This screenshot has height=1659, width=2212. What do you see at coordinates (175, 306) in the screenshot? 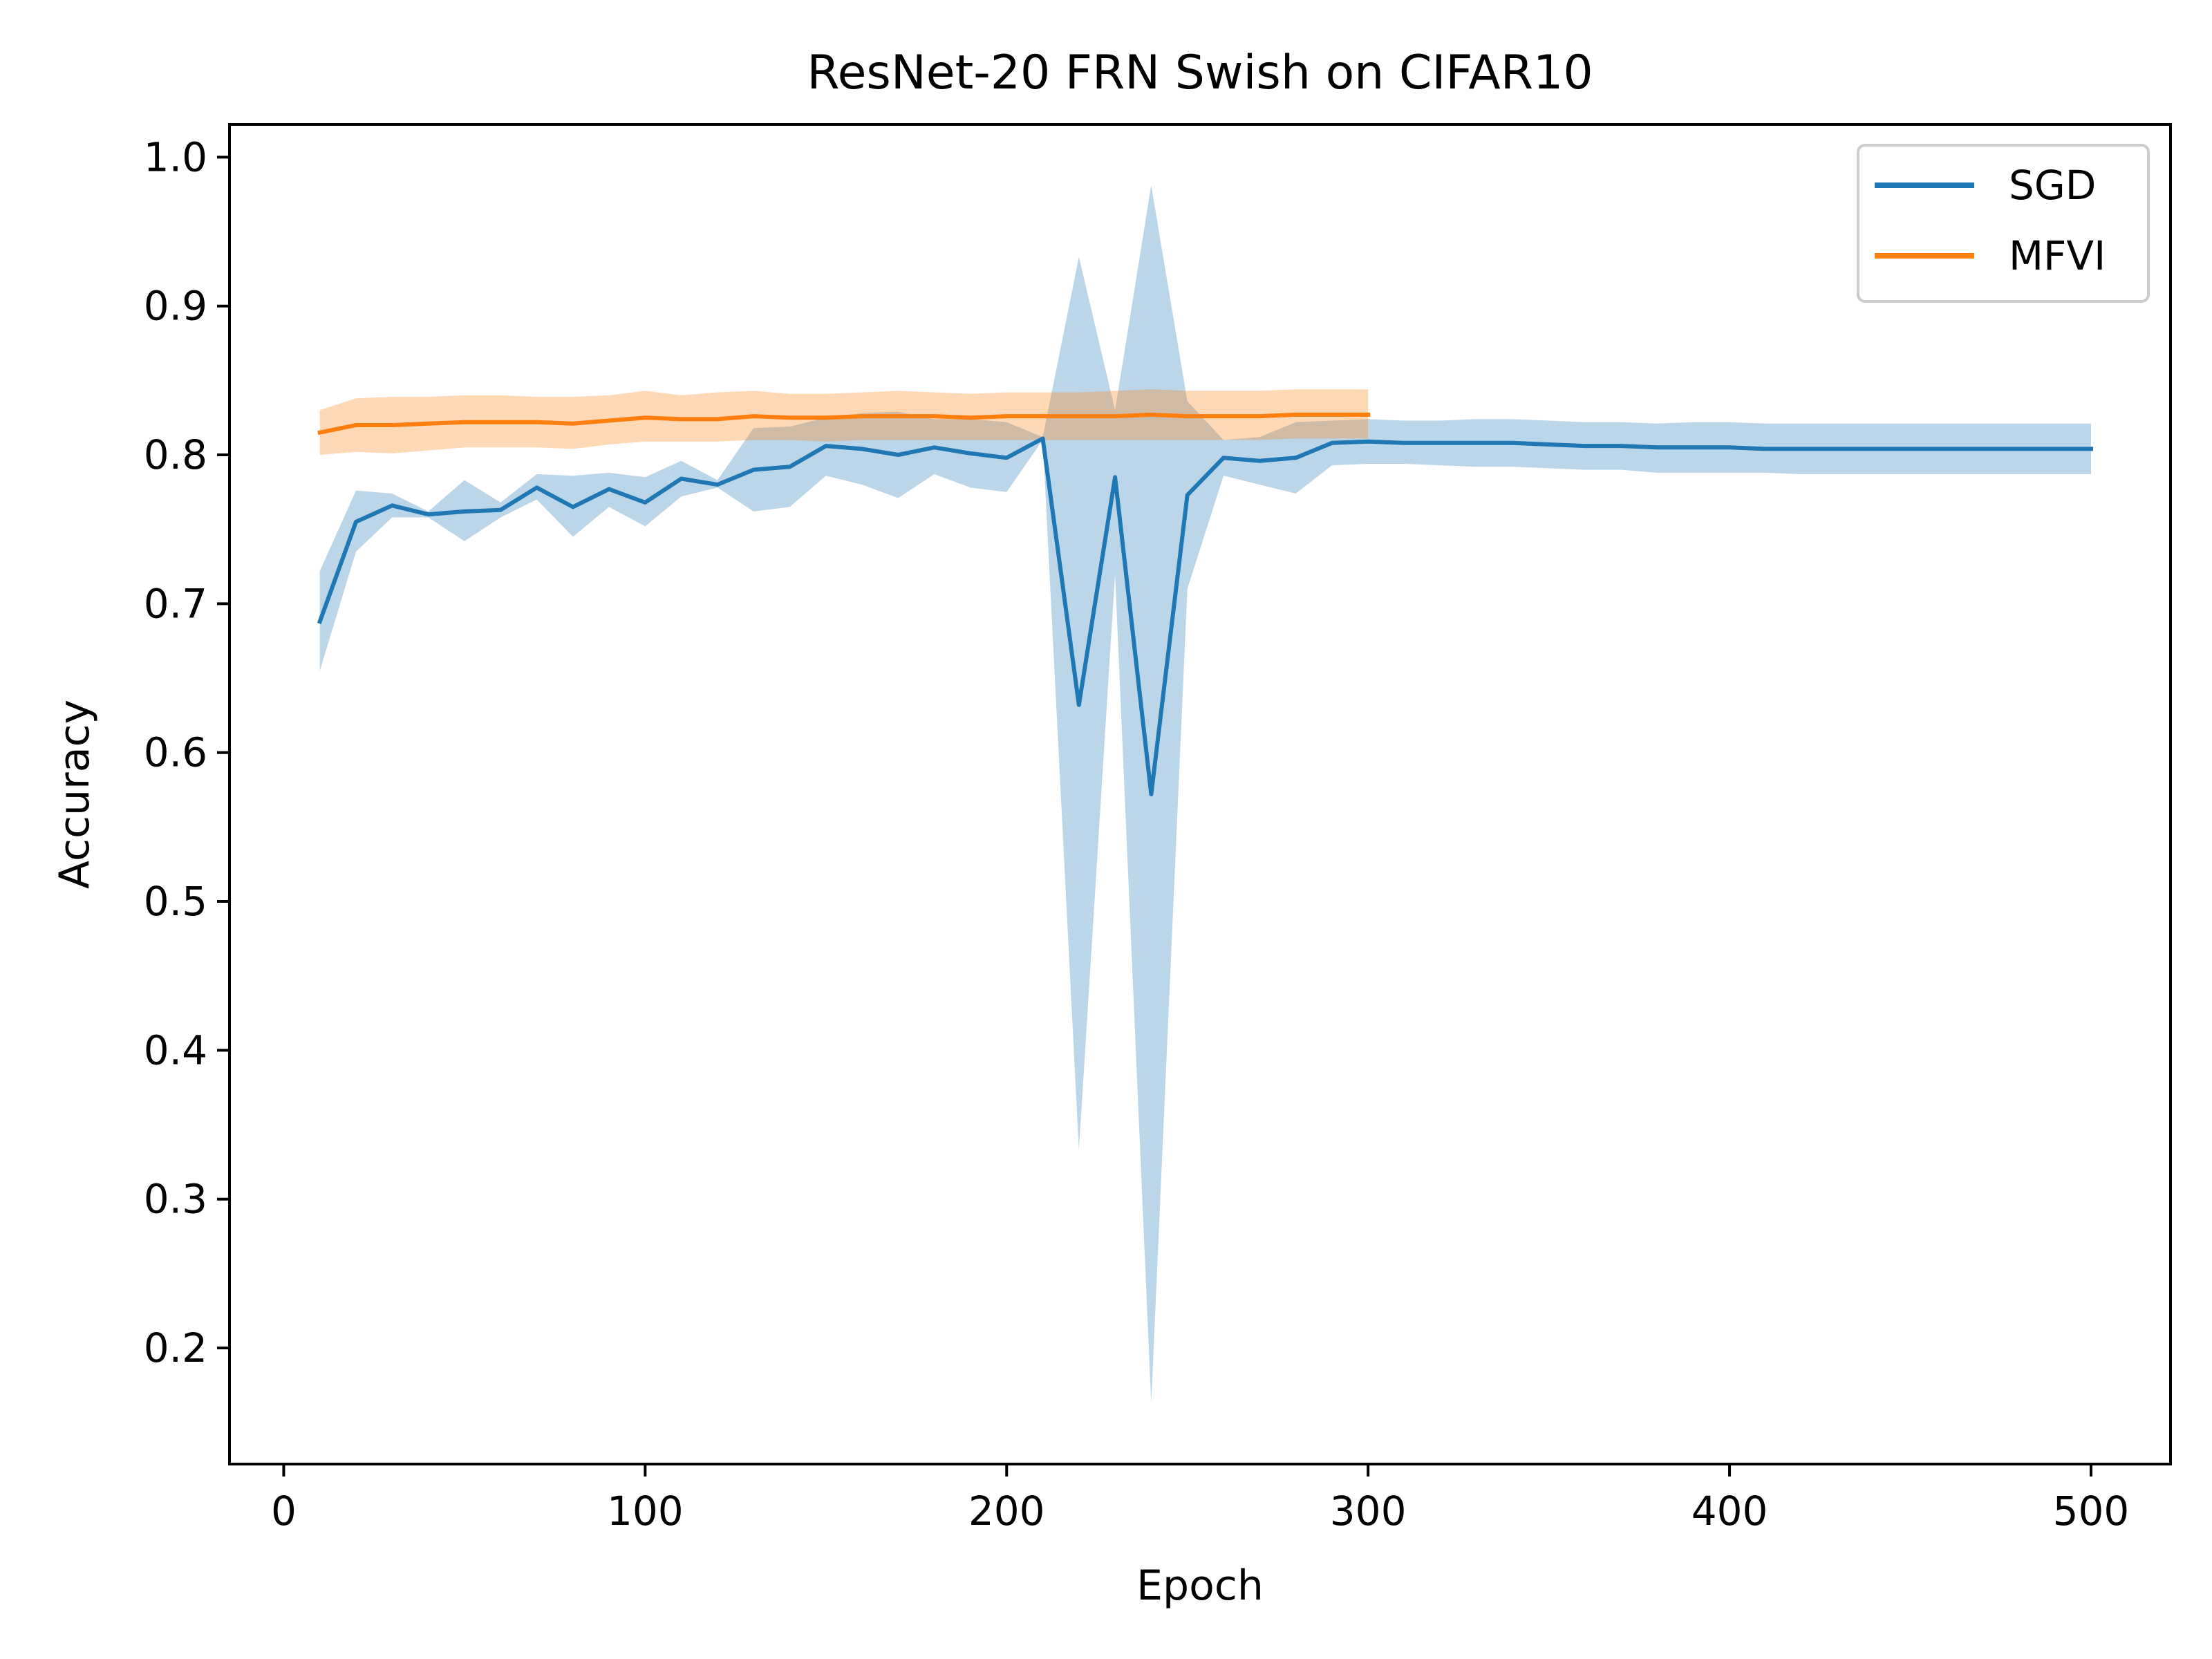
I see `y-tick-label: 0.9` at bounding box center [175, 306].